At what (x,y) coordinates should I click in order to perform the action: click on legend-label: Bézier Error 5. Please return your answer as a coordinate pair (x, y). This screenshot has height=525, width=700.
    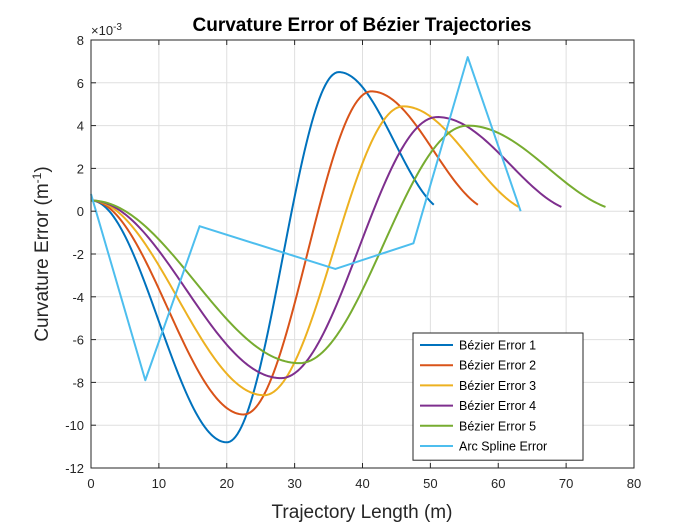
    Looking at the image, I should click on (497, 426).